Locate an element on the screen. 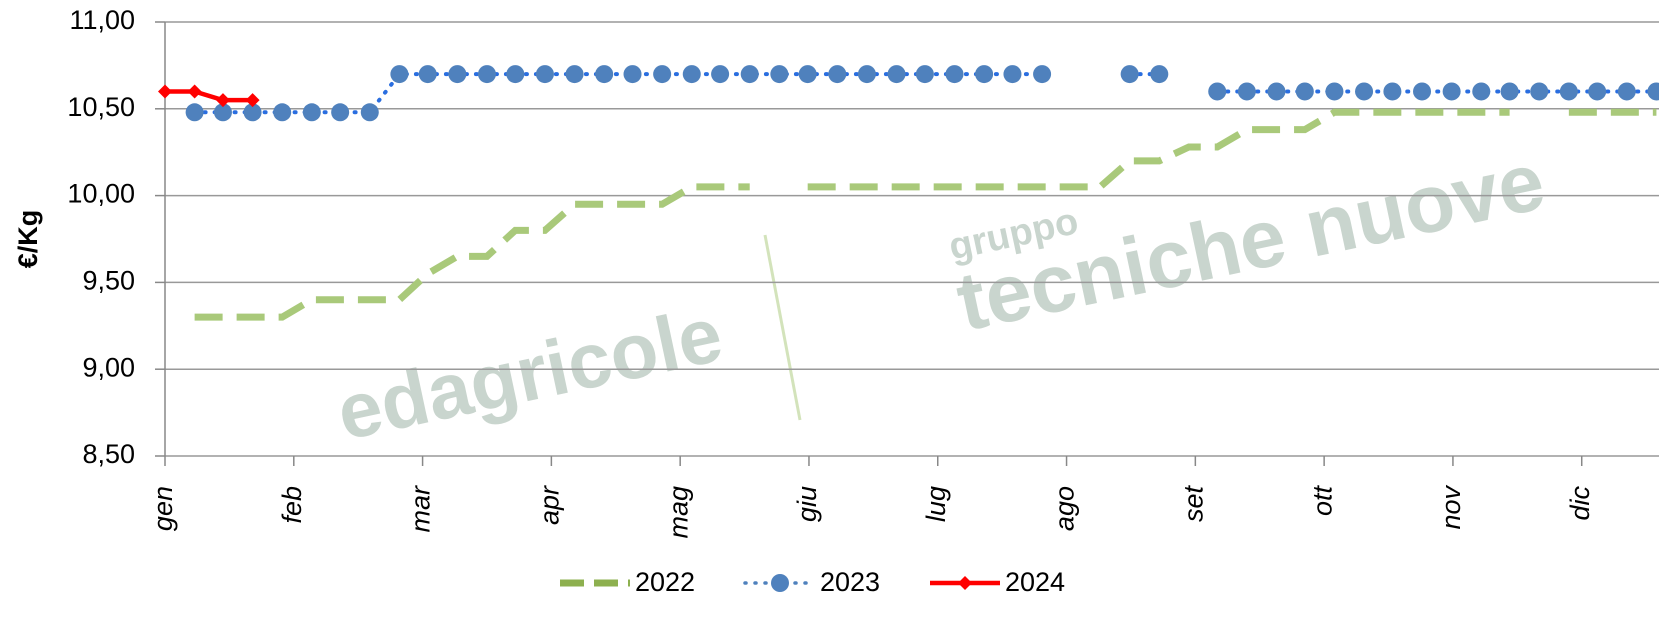 The height and width of the screenshot is (634, 1659). x-tick-label: nov is located at coordinates (1451, 507).